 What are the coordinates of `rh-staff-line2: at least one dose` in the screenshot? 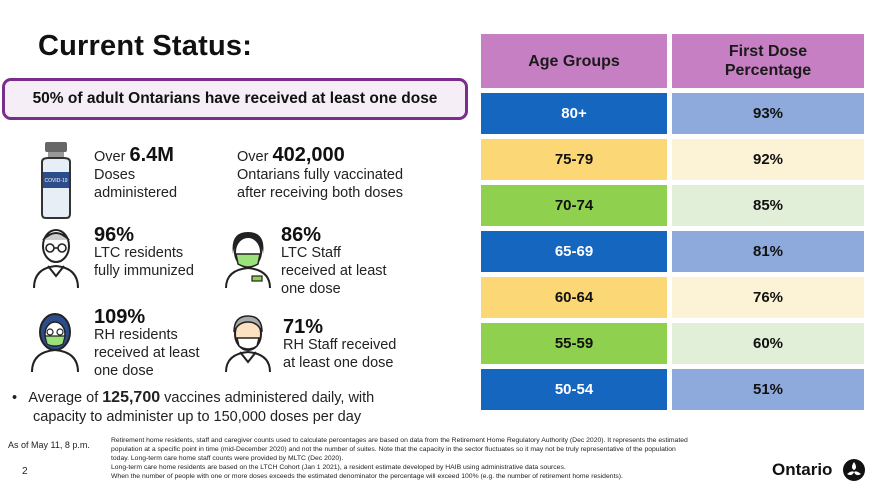 It's located at (338, 363).